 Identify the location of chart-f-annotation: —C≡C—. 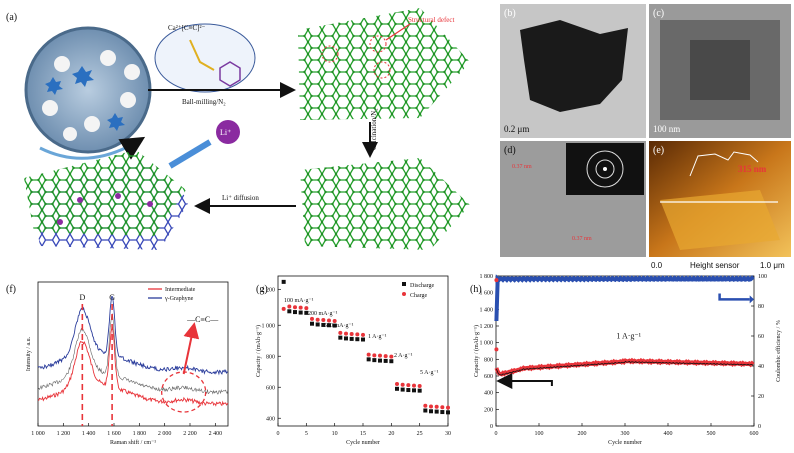
(202, 319).